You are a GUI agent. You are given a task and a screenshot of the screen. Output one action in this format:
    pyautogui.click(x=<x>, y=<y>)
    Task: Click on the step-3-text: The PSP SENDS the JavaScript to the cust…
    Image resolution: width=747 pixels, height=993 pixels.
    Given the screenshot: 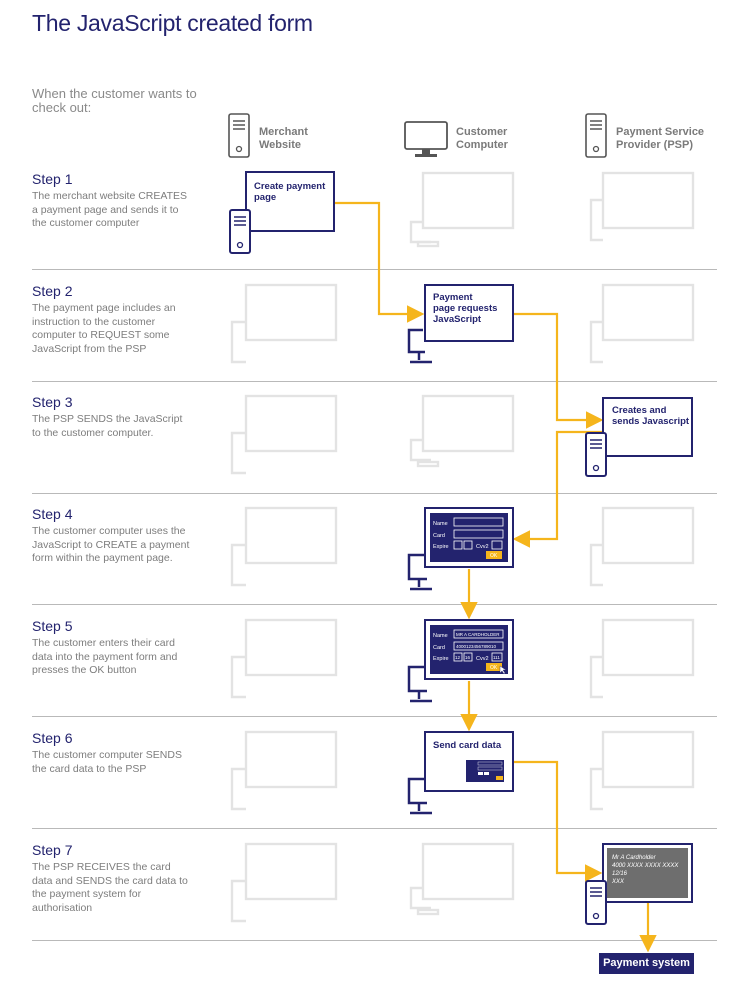 What is the action you would take?
    pyautogui.click(x=107, y=426)
    